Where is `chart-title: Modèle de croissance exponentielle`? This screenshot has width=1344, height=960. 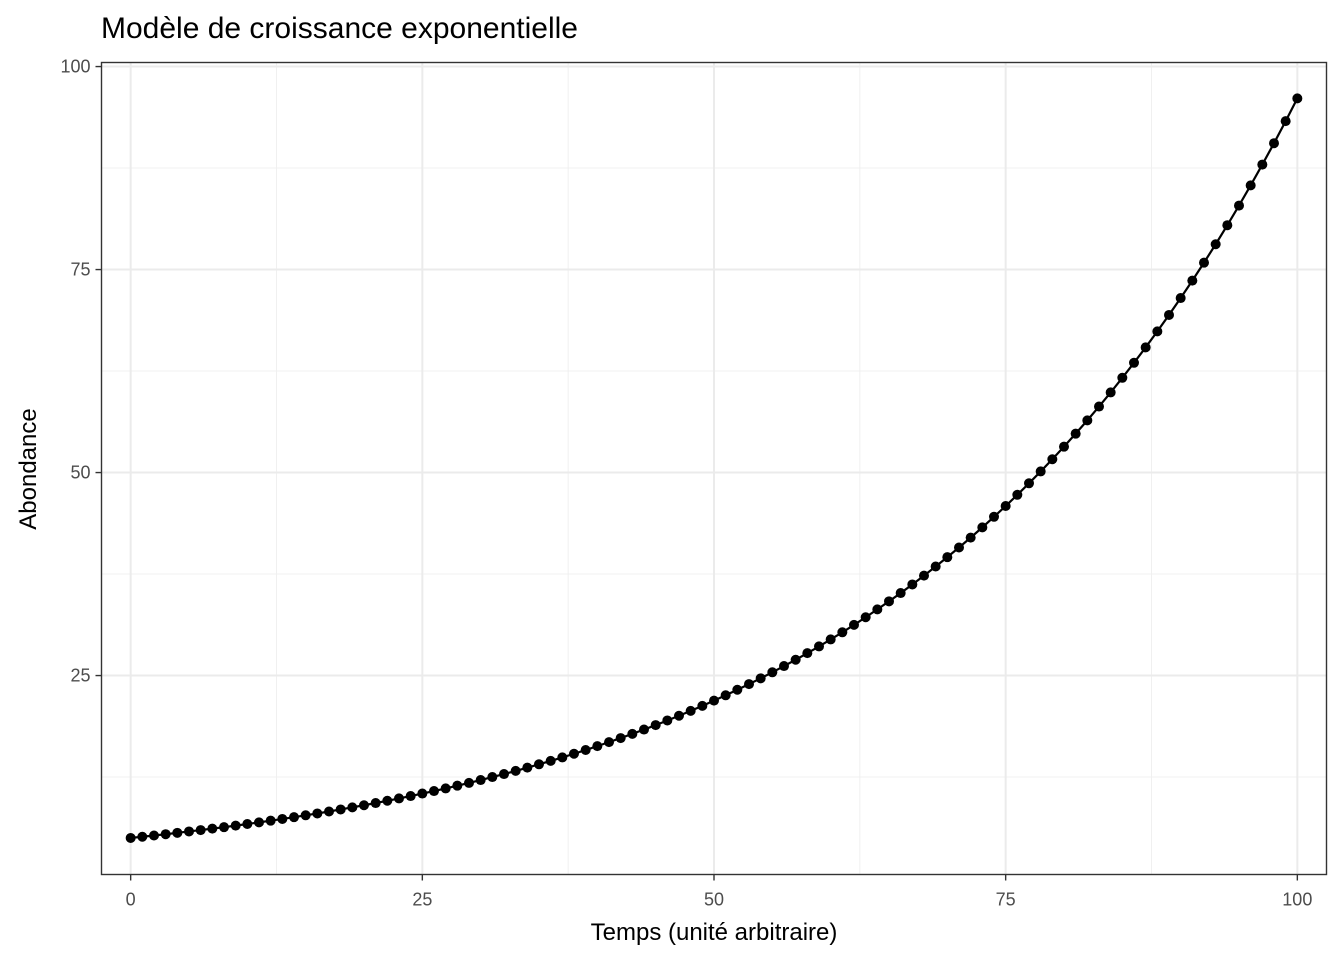 chart-title: Modèle de croissance exponentielle is located at coordinates (339, 28).